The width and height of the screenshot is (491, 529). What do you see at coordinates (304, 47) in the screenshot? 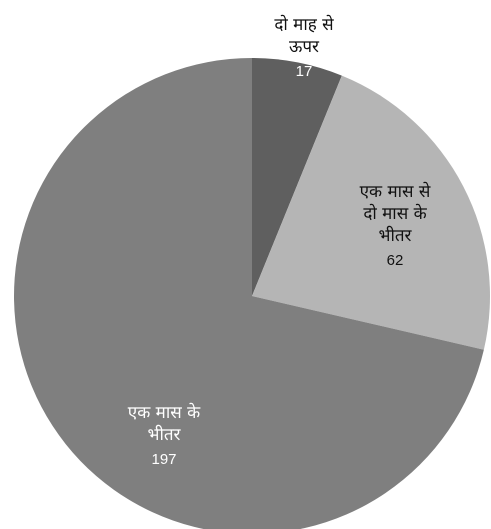
I see `pie-slice-label-line: ऊपर` at bounding box center [304, 47].